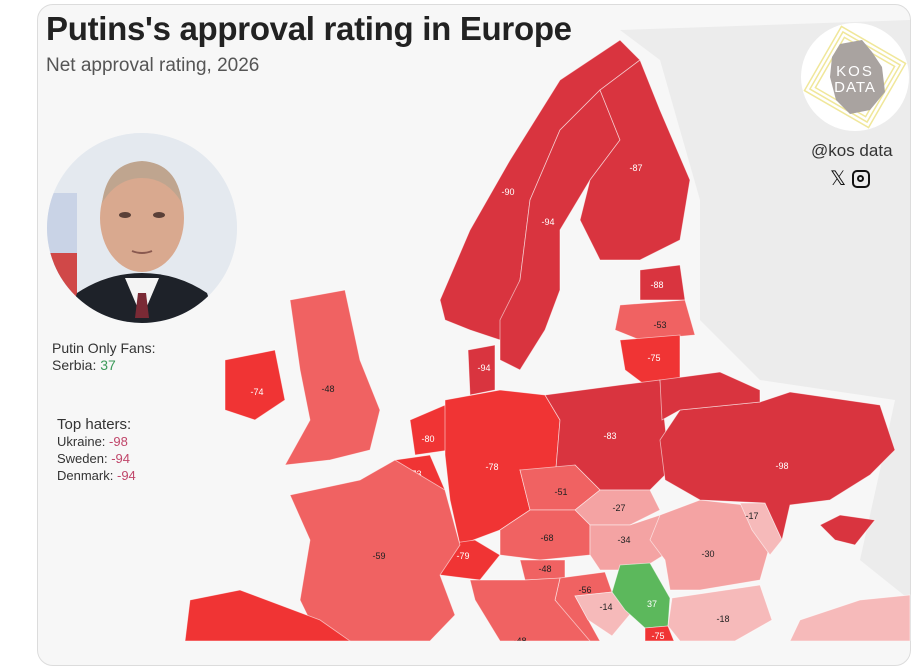 Image resolution: width=922 pixels, height=666 pixels. What do you see at coordinates (707, 554) in the screenshot?
I see `value-label-romania: -30` at bounding box center [707, 554].